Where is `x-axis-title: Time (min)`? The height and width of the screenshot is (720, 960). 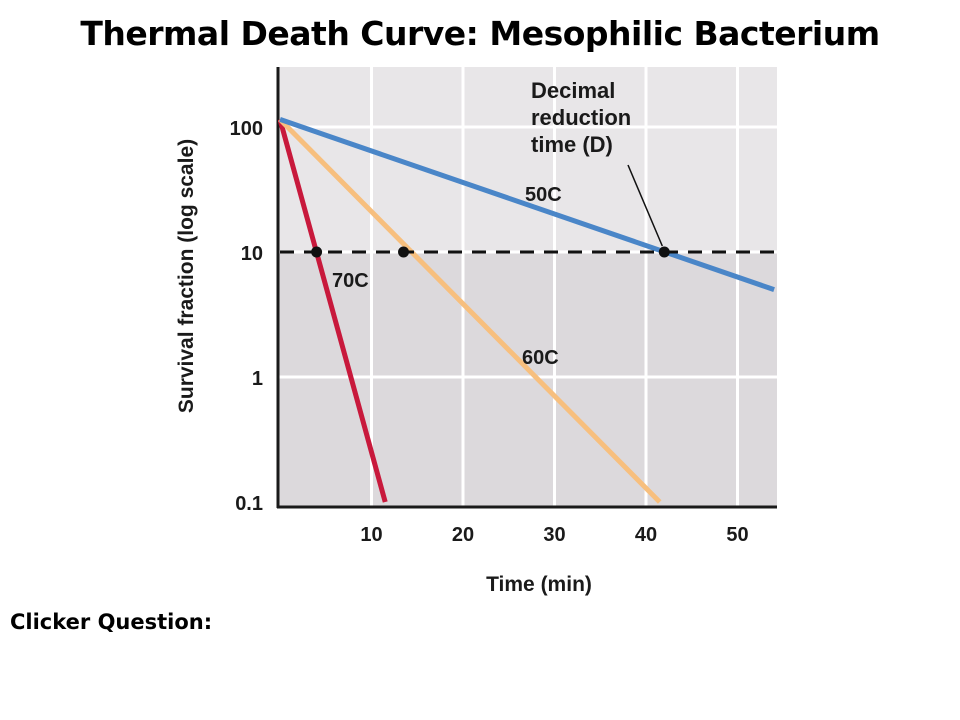
x-axis-title: Time (min) is located at coordinates (539, 584).